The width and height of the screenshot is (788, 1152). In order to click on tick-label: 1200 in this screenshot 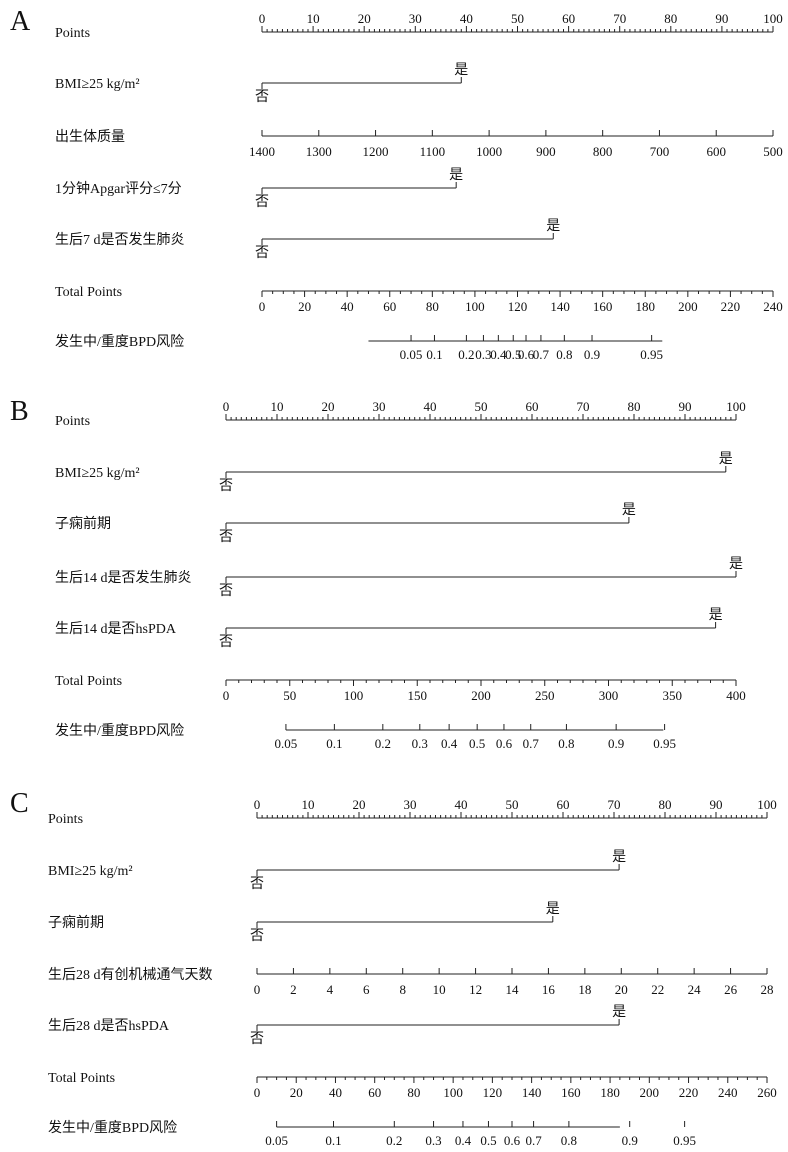, I will do `click(376, 151)`.